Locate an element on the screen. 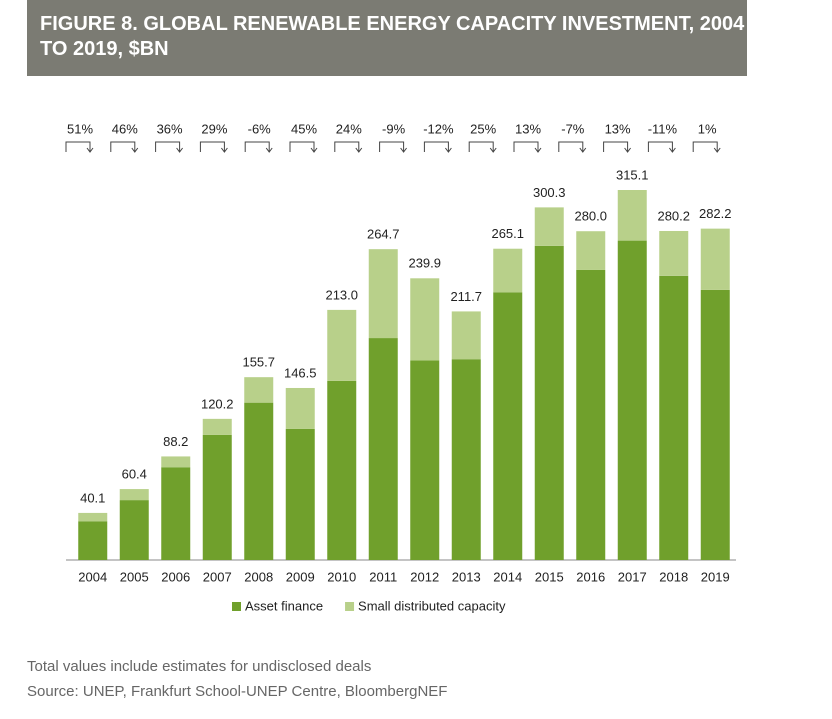 Image resolution: width=832 pixels, height=719 pixels. x-tick-label: 2005 is located at coordinates (134, 576).